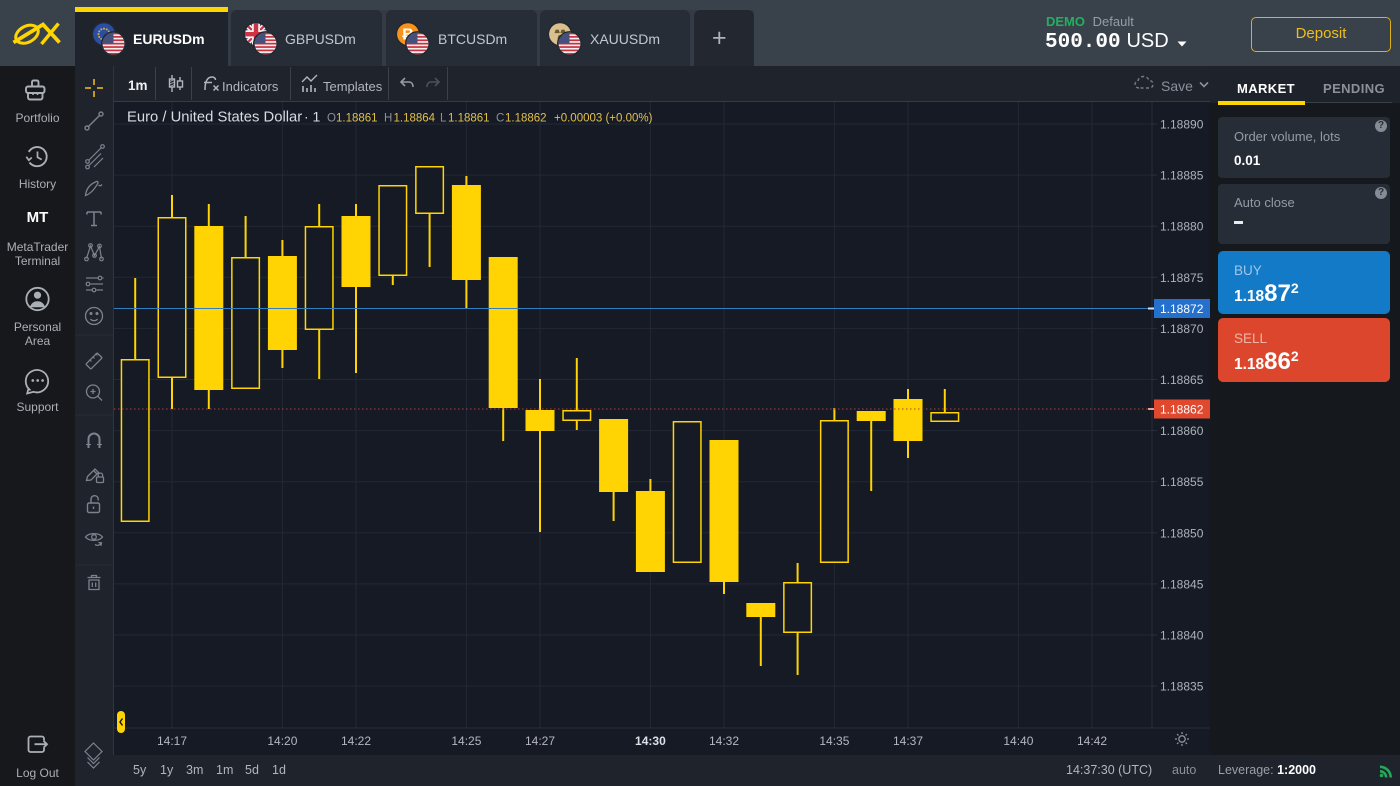 Image resolution: width=1400 pixels, height=786 pixels. What do you see at coordinates (1182, 278) in the screenshot?
I see `svg-text: 1.18875` at bounding box center [1182, 278].